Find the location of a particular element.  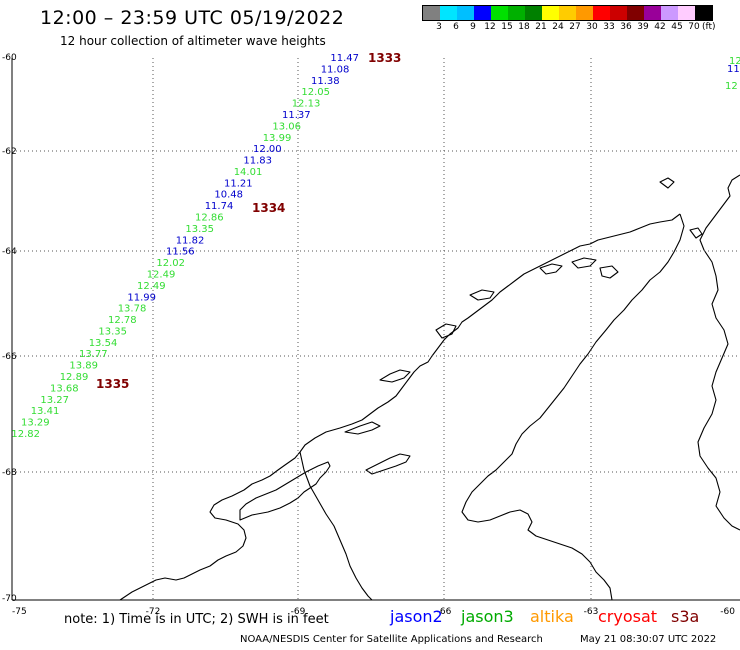

wave-height-label: 13.77 is located at coordinates (93, 354).